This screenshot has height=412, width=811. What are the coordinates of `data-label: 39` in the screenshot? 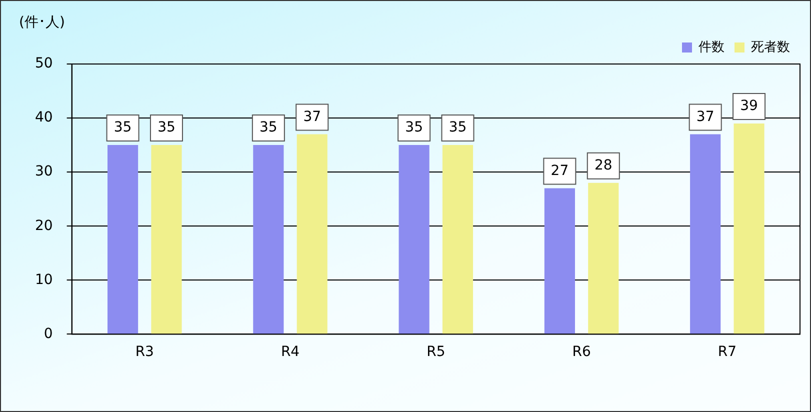 It's located at (749, 106).